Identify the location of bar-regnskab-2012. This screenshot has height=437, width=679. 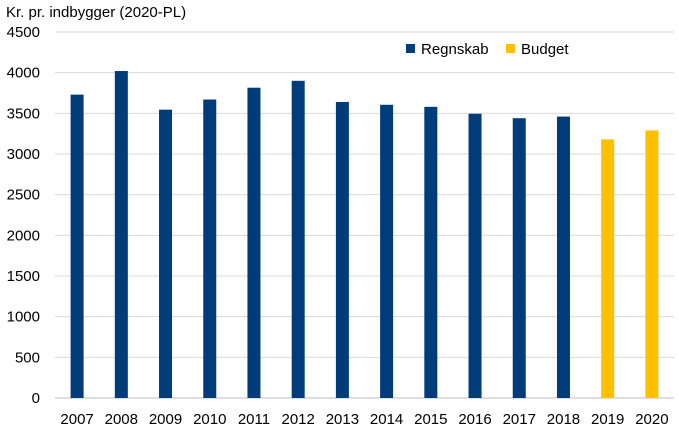
(298, 239).